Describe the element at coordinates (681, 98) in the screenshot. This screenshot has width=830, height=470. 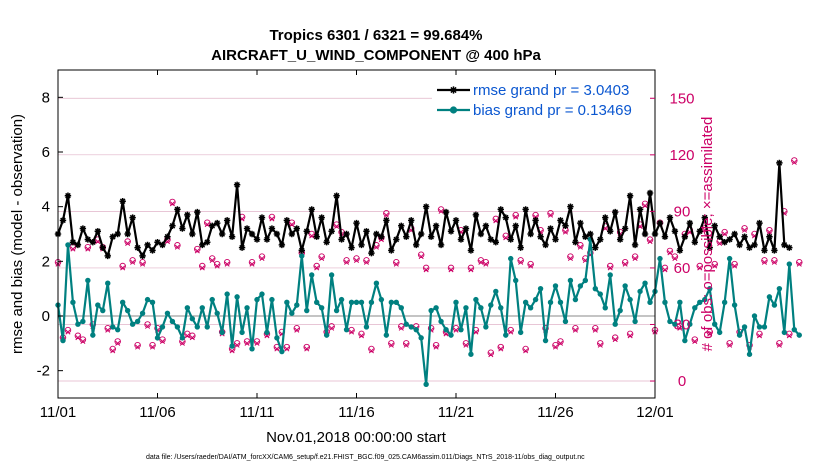
I see `y-right-tick-label: 150` at that location.